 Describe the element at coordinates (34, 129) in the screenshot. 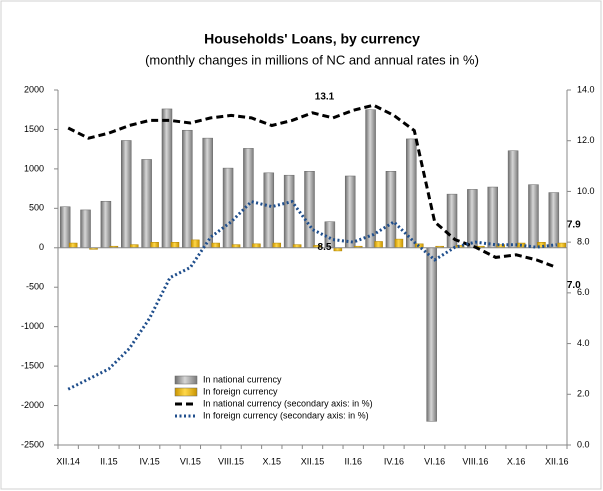

I see `y-tick-label: 1500` at that location.